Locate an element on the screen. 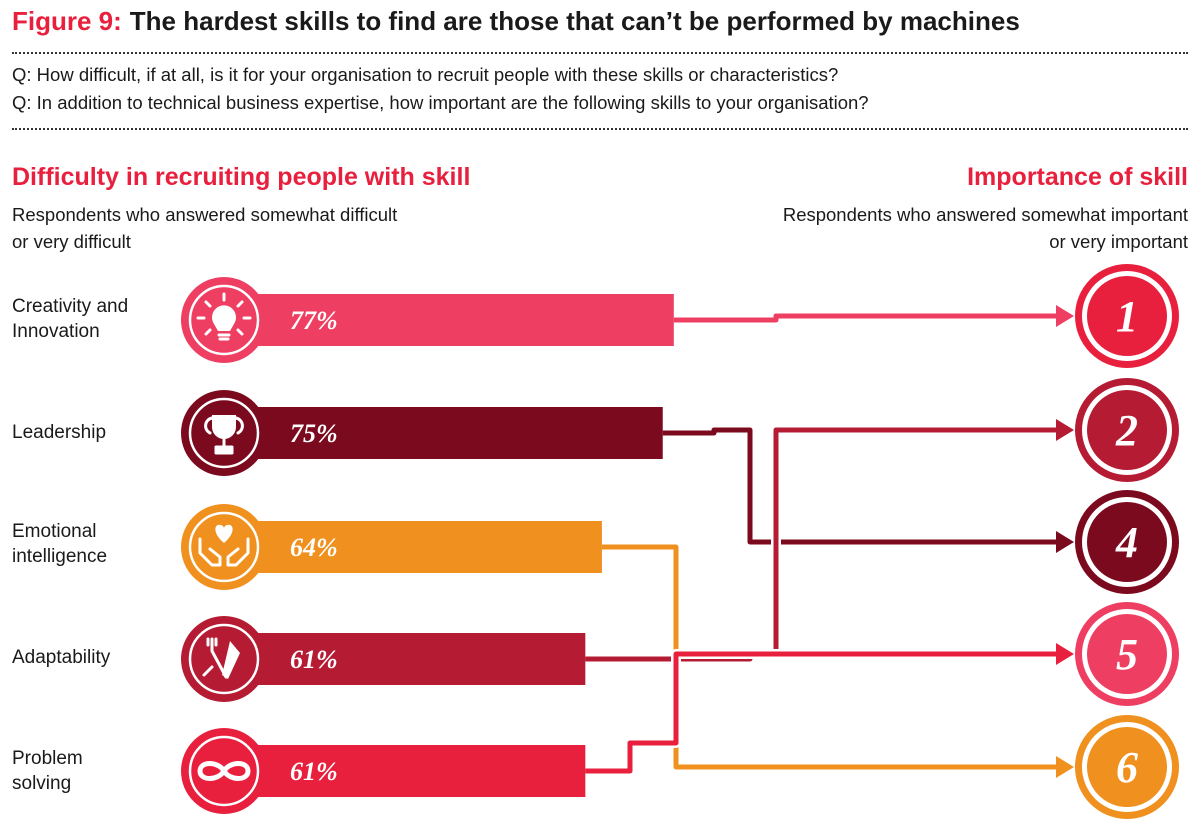  skill-label-problem-solving: Problem solving is located at coordinates (47, 771).